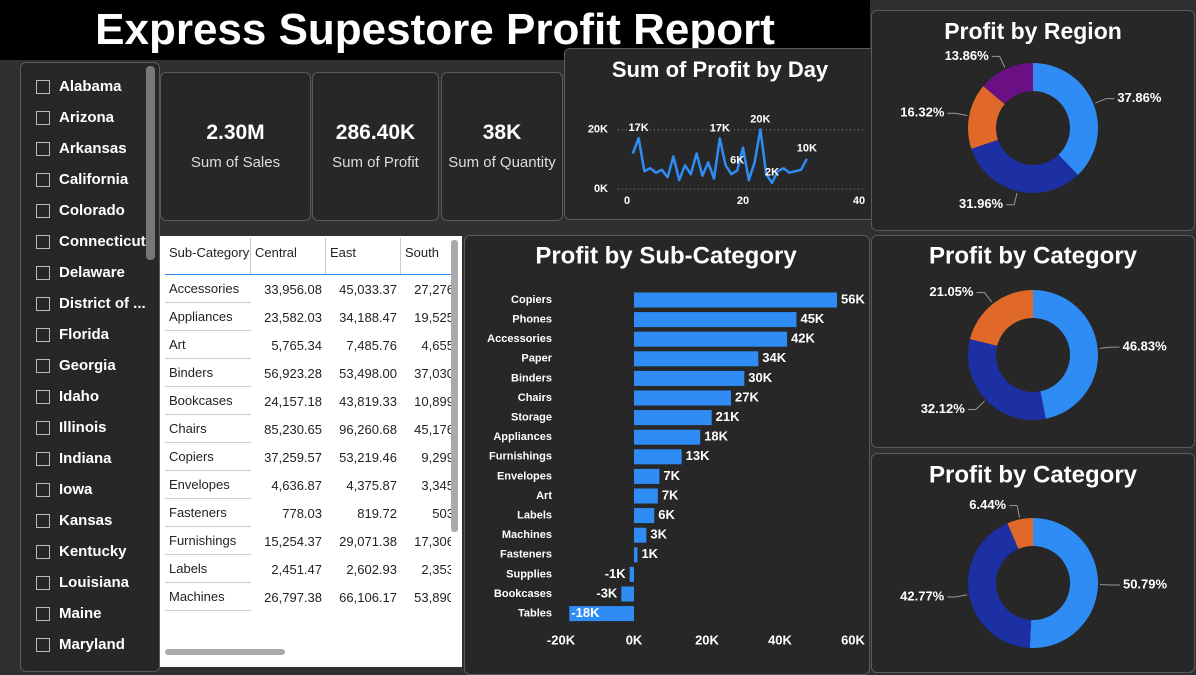  Describe the element at coordinates (728, 416) in the screenshot. I see `data-label: 21K` at that location.